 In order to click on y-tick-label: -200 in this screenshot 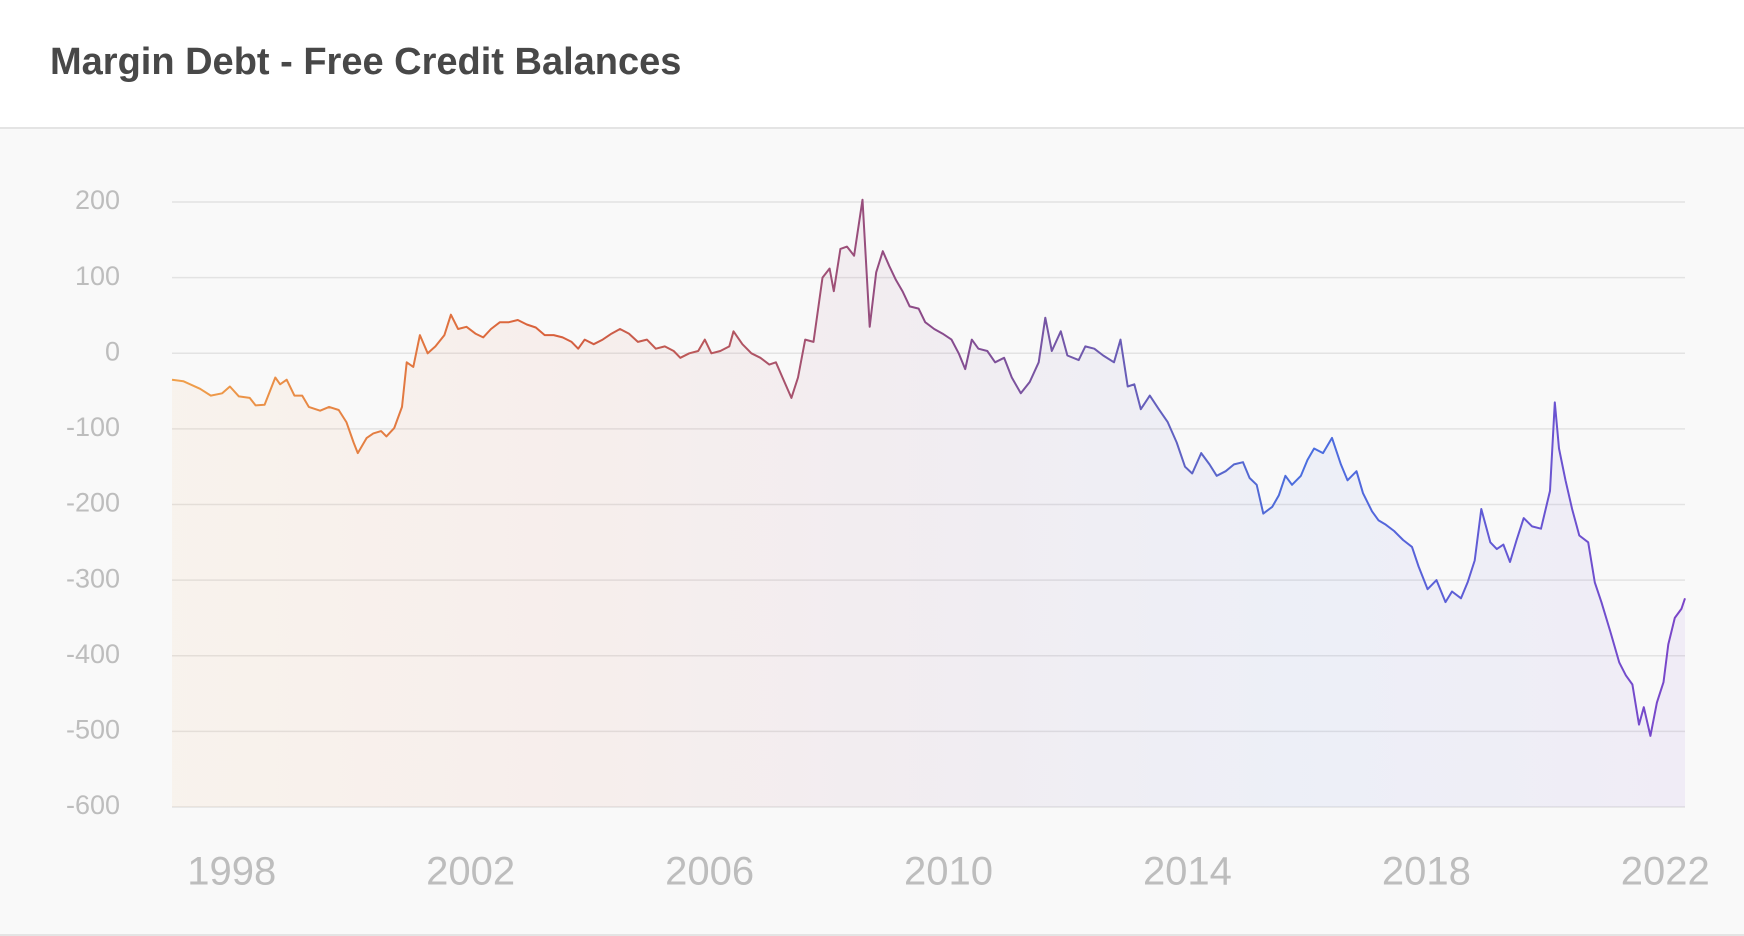, I will do `click(93, 503)`.